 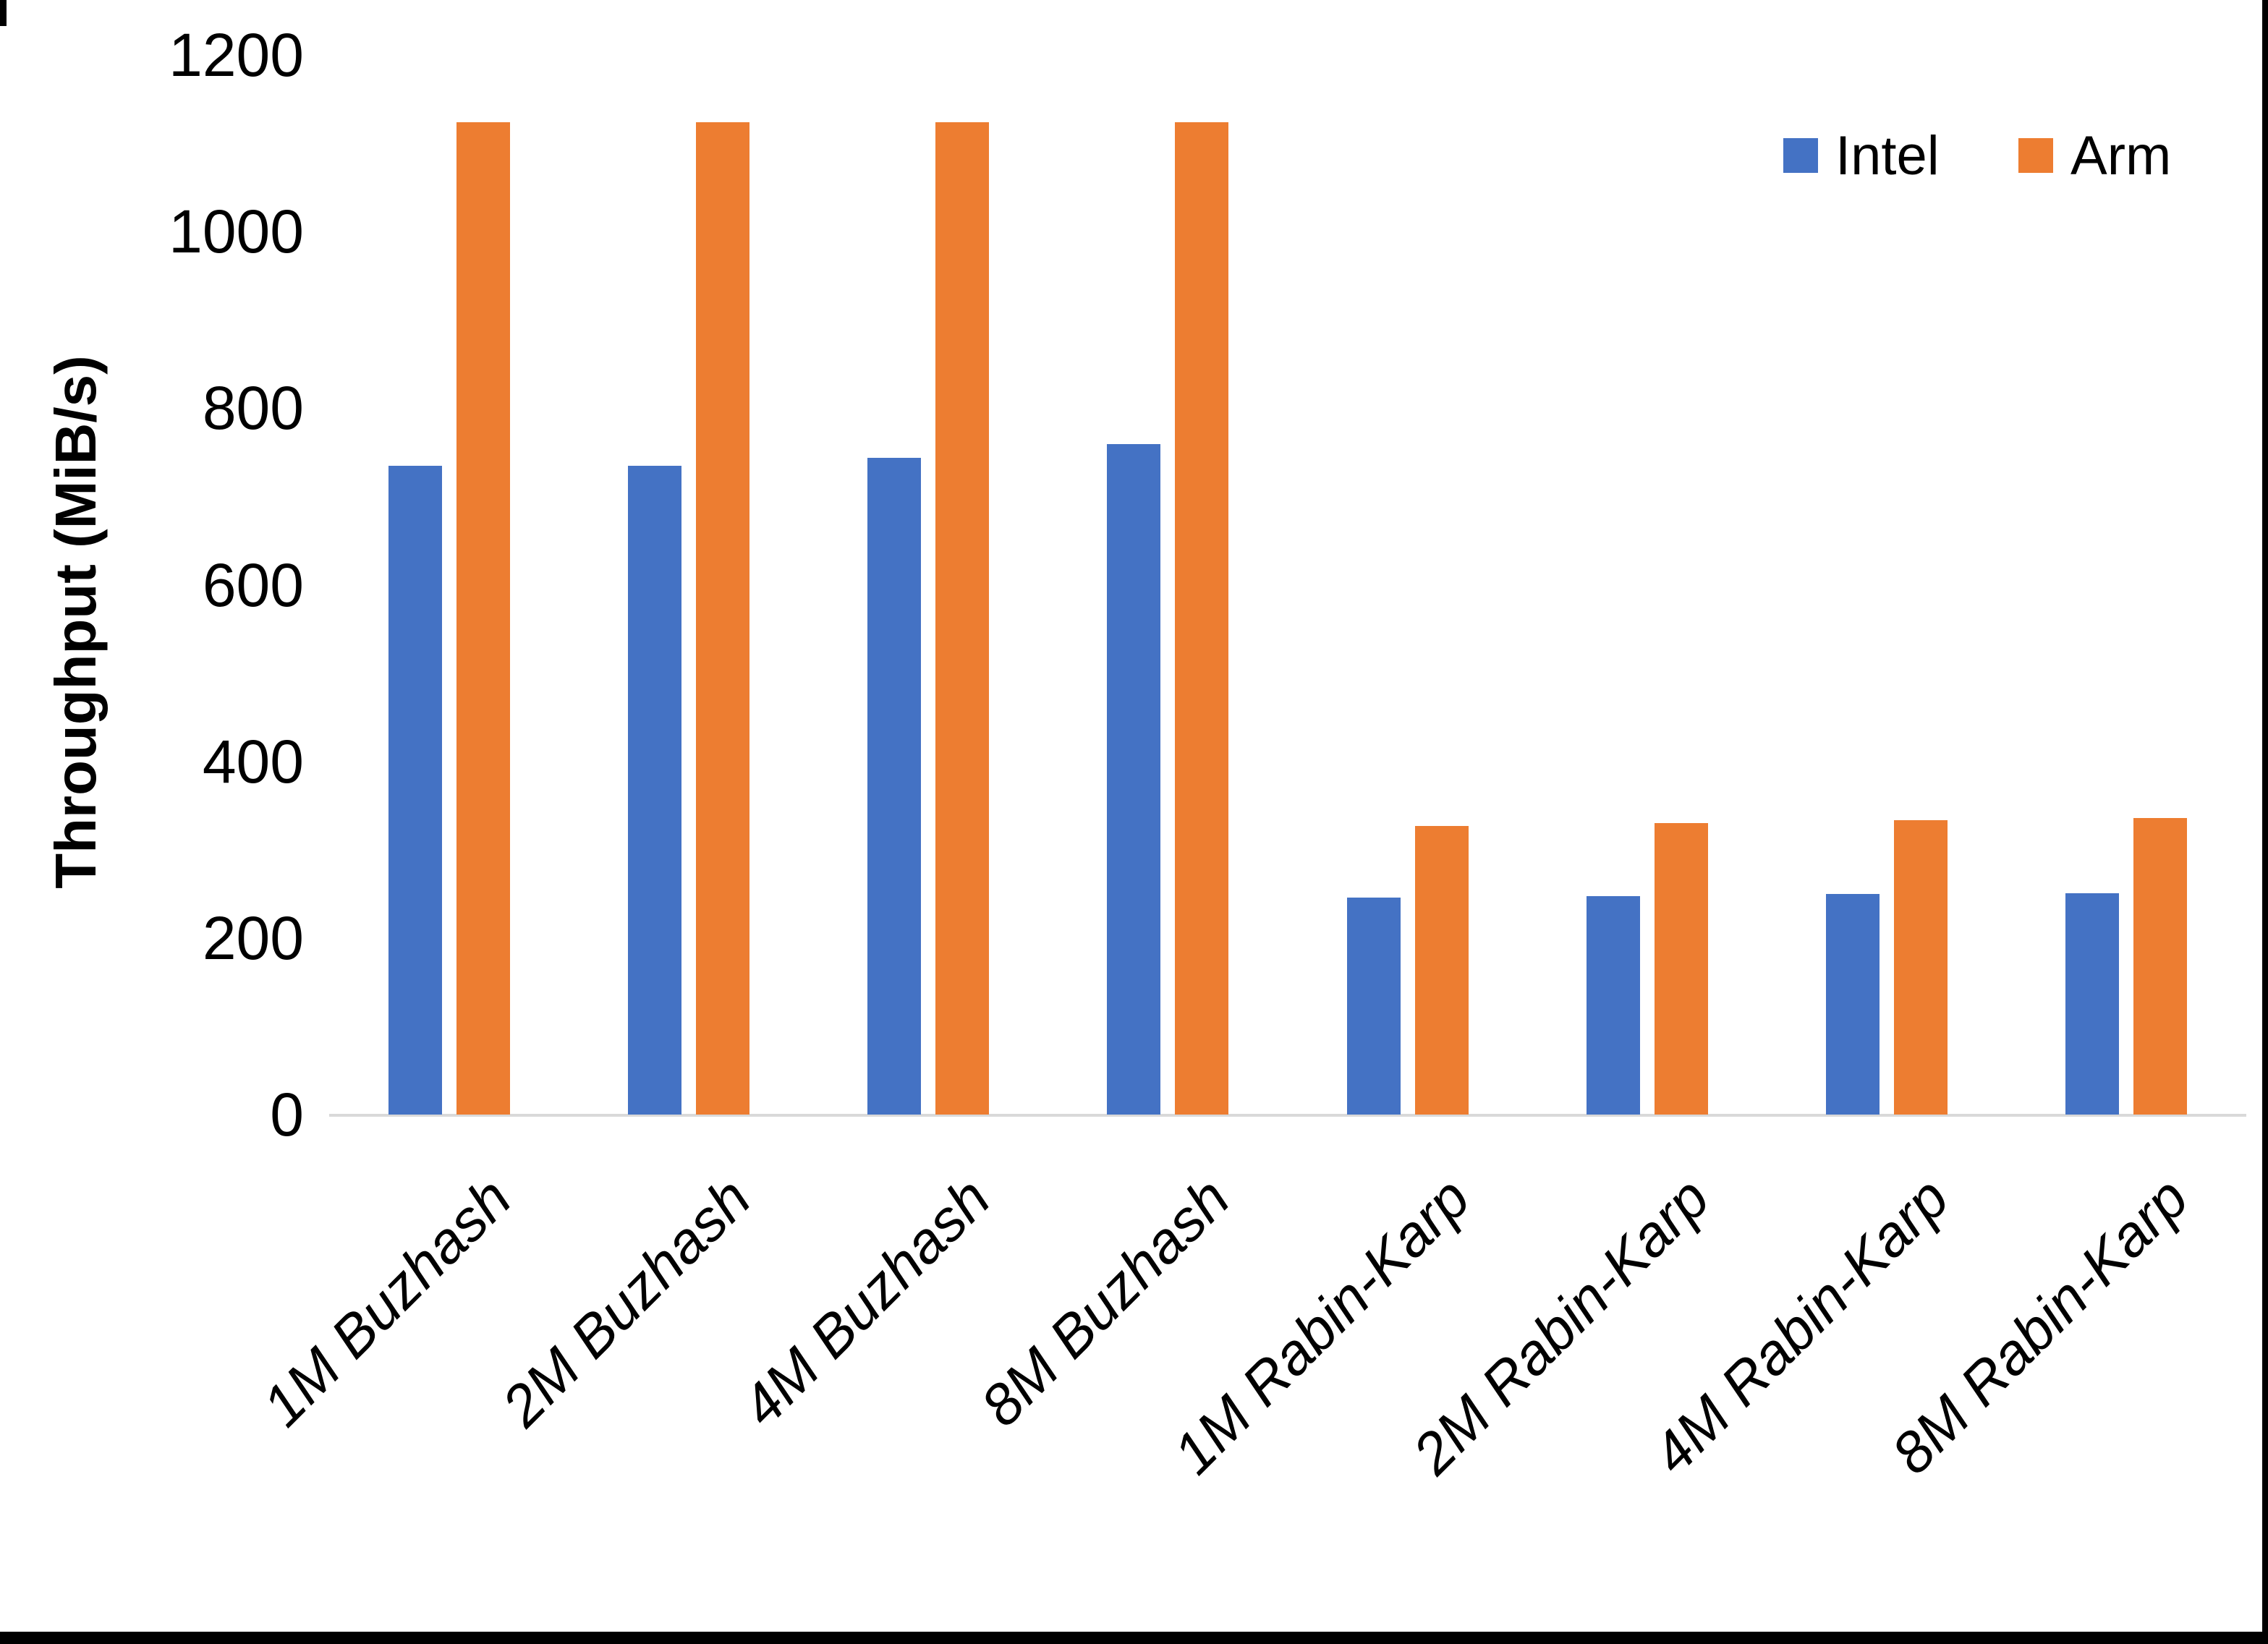 I want to click on x-axis-label-4m-rabin-karp: 4M Rabin-Karp, so click(x=1800, y=1325).